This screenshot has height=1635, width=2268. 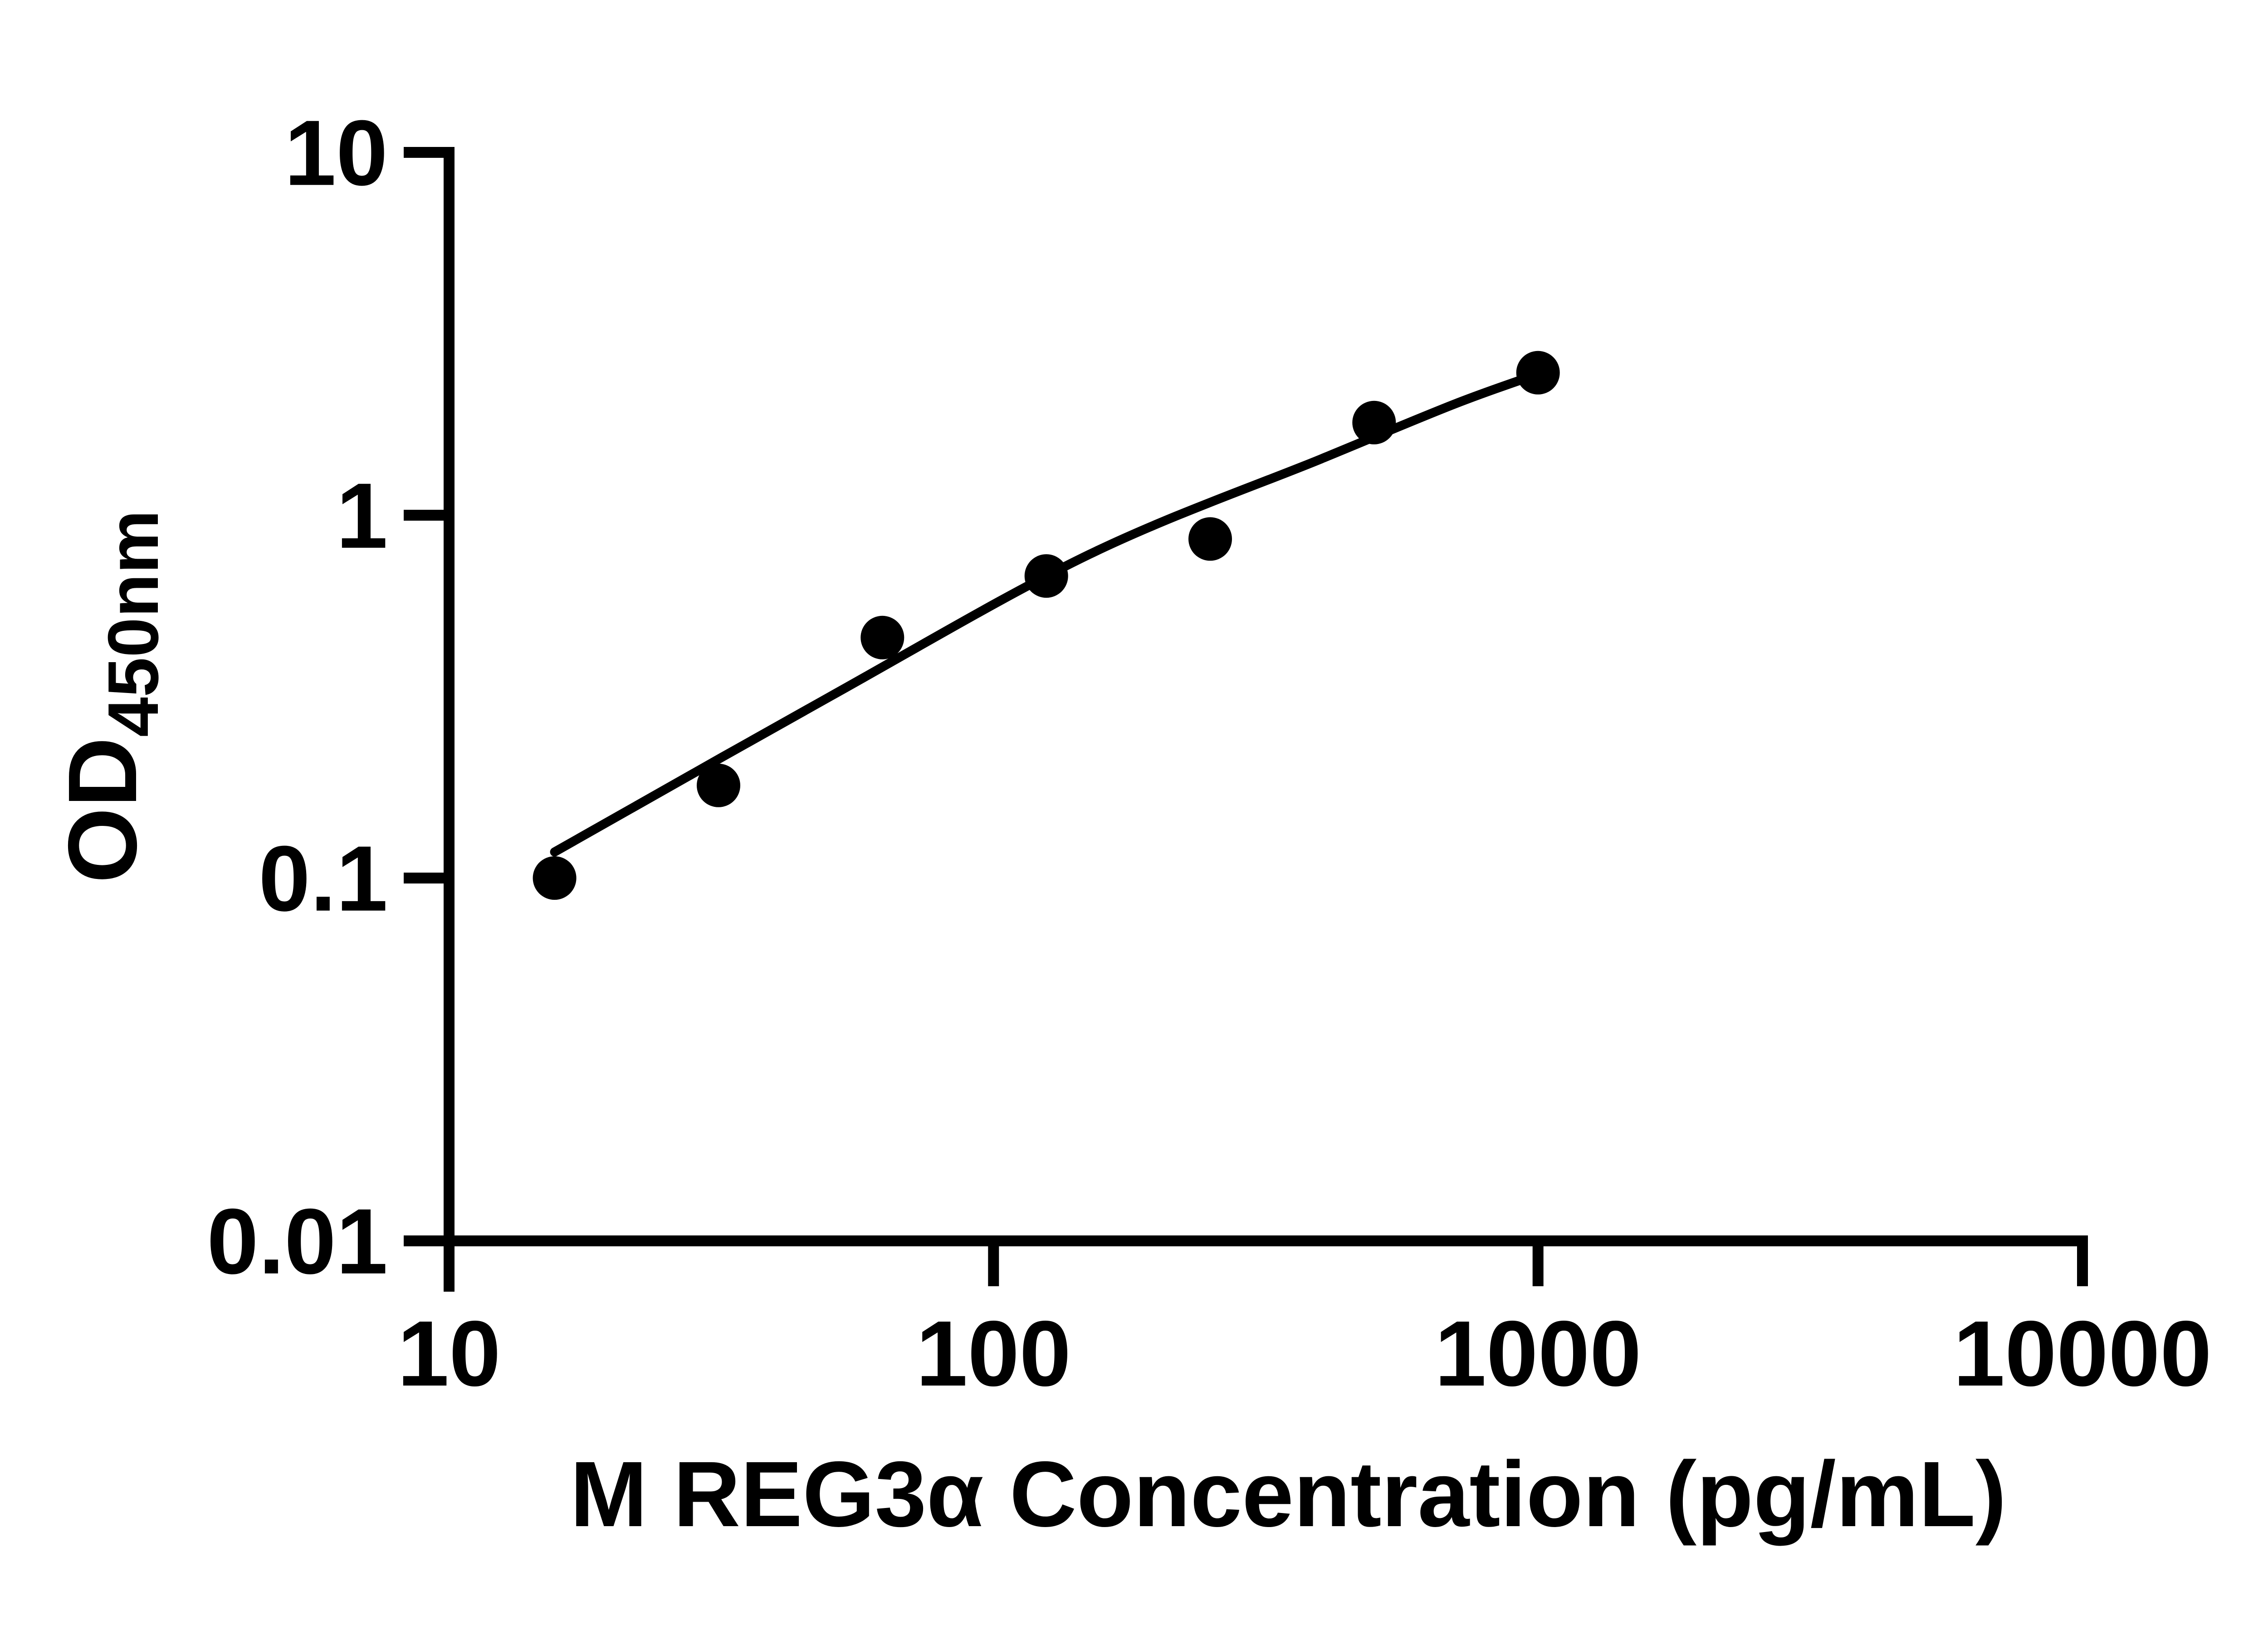 What do you see at coordinates (1289, 1494) in the screenshot?
I see `x-axis-title: M REG3α Concentration (pg/mL)` at bounding box center [1289, 1494].